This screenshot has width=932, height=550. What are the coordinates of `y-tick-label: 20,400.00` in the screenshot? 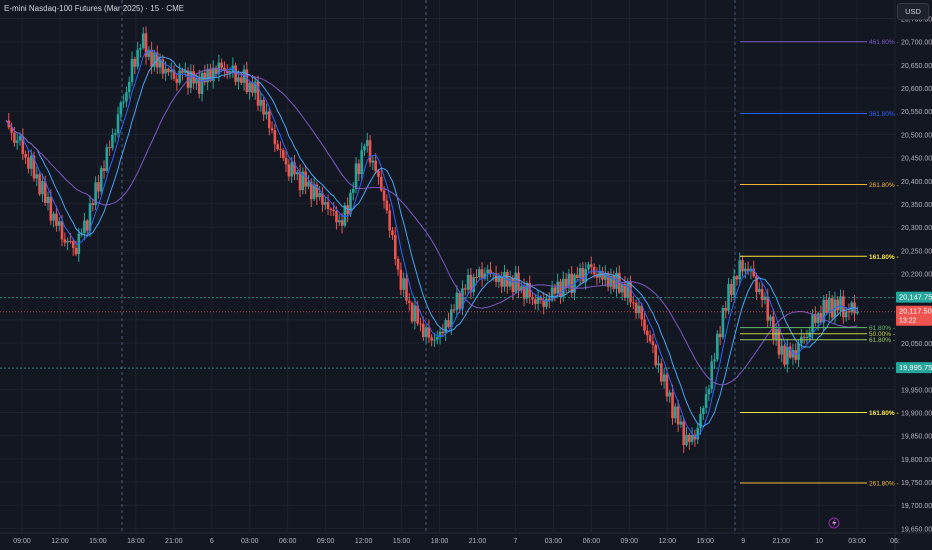 It's located at (916, 182).